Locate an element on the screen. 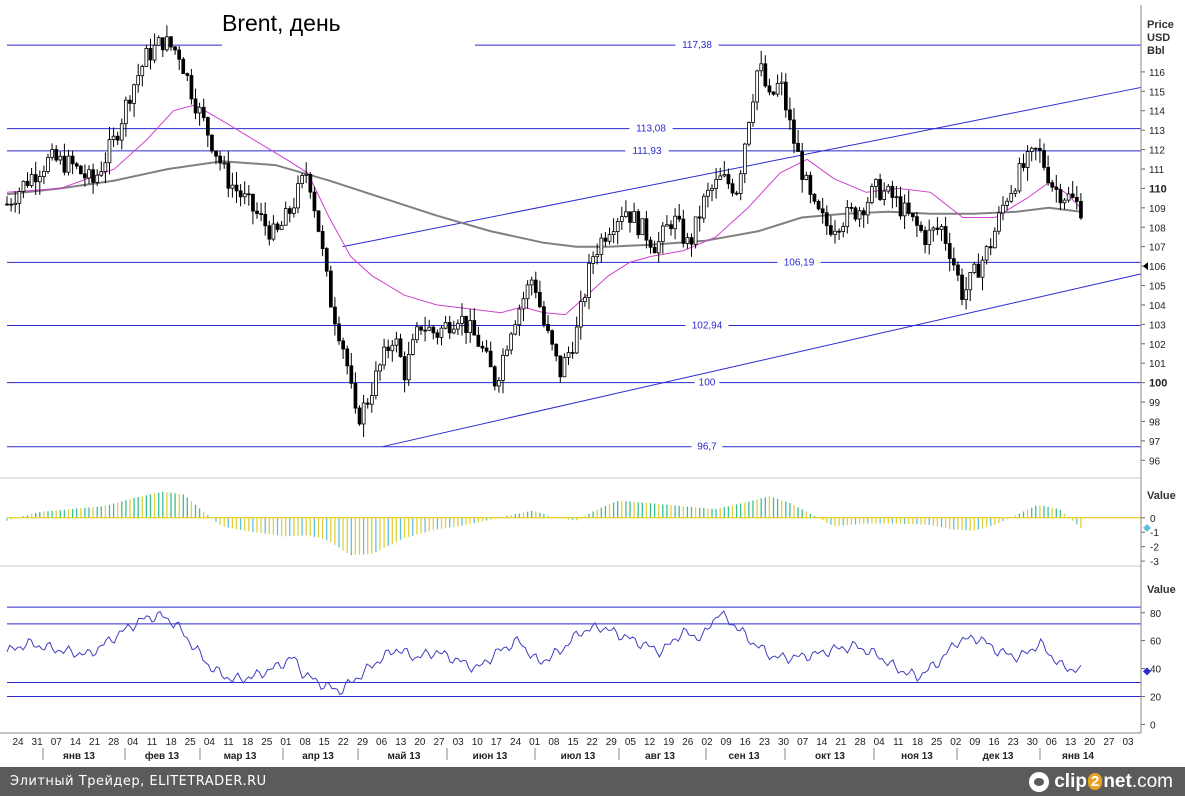  x-day-label: 29 is located at coordinates (363, 742).